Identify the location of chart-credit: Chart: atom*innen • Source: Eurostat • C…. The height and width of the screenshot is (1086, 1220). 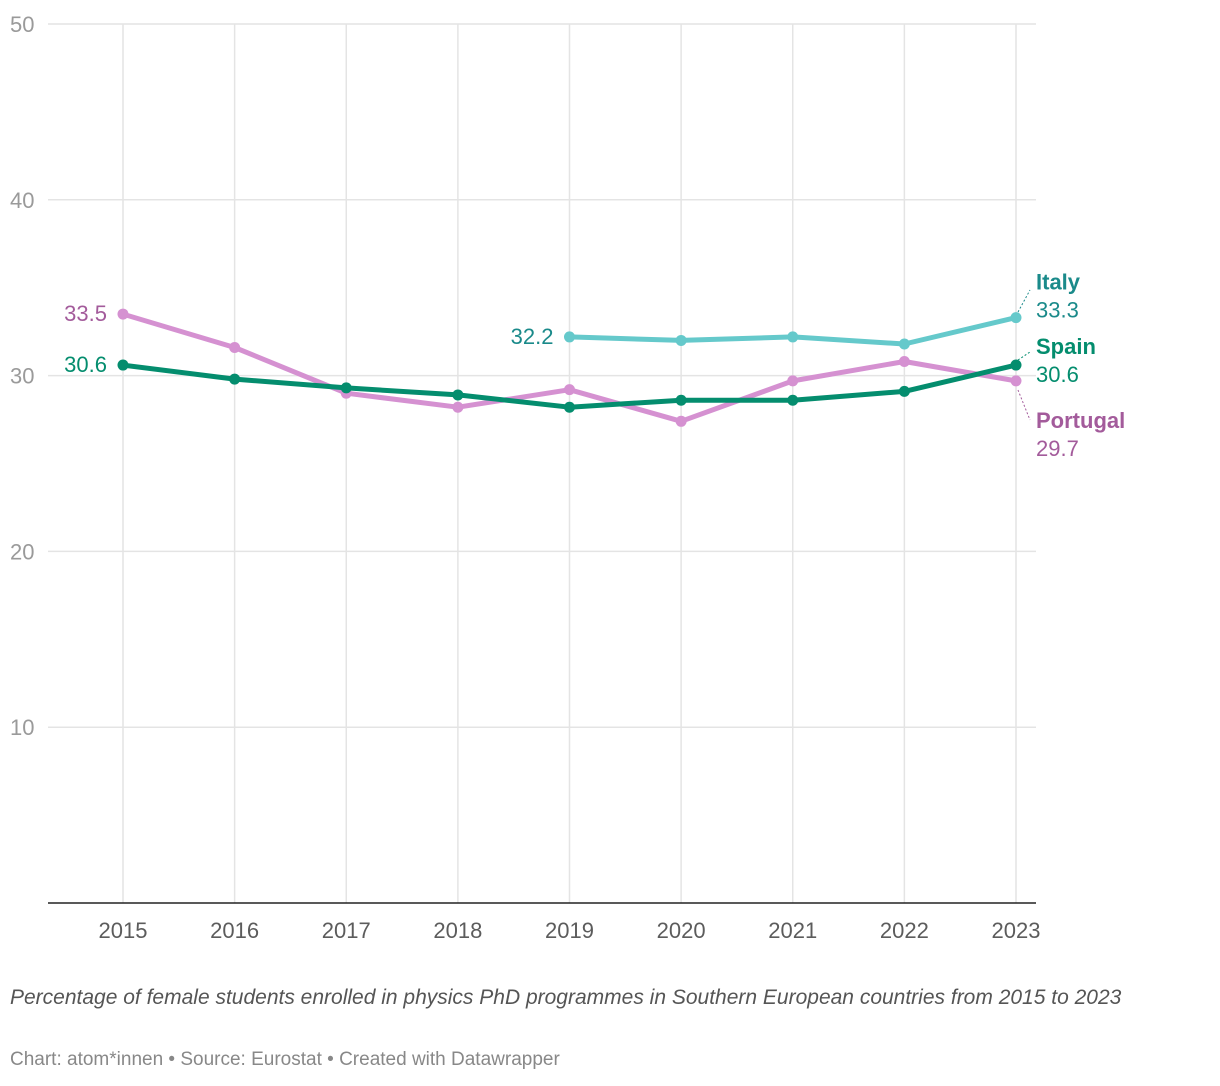
(285, 1059).